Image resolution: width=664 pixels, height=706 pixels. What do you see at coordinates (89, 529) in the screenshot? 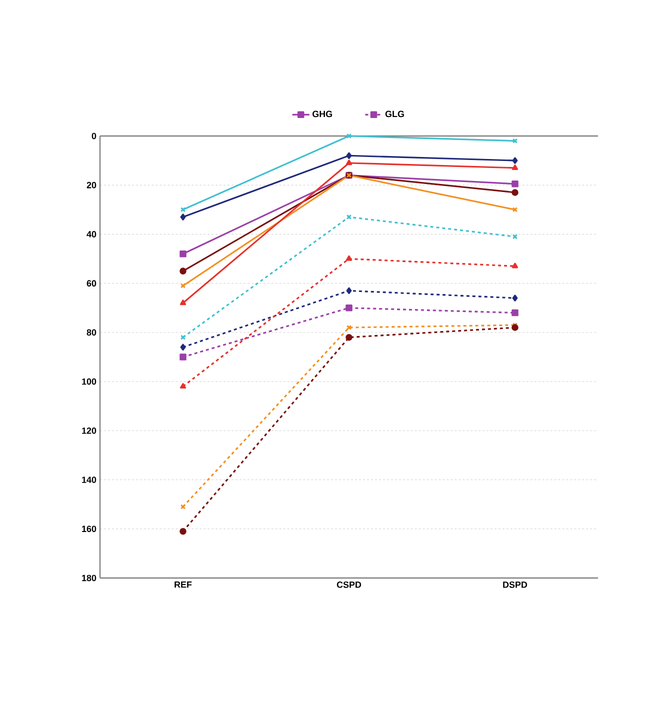
I see `y-tick-label: 160` at bounding box center [89, 529].